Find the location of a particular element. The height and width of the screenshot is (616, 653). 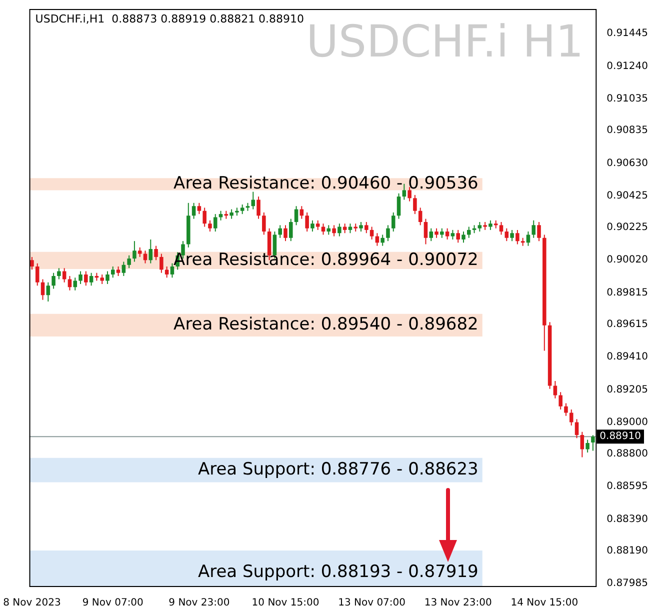

band-label: Area Resistance: 0.90460 - 0.90536 is located at coordinates (326, 184).